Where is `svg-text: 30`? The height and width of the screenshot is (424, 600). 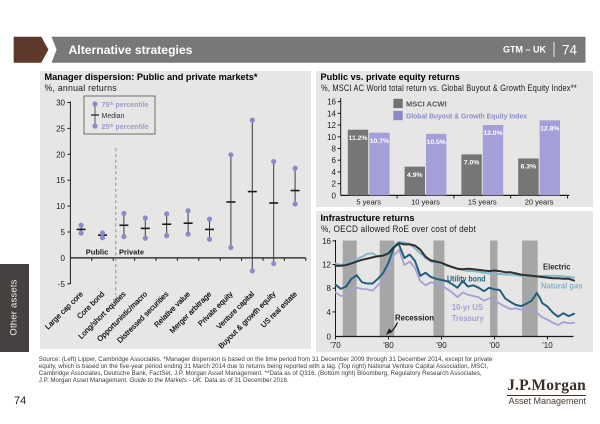 svg-text: 30 is located at coordinates (60, 103).